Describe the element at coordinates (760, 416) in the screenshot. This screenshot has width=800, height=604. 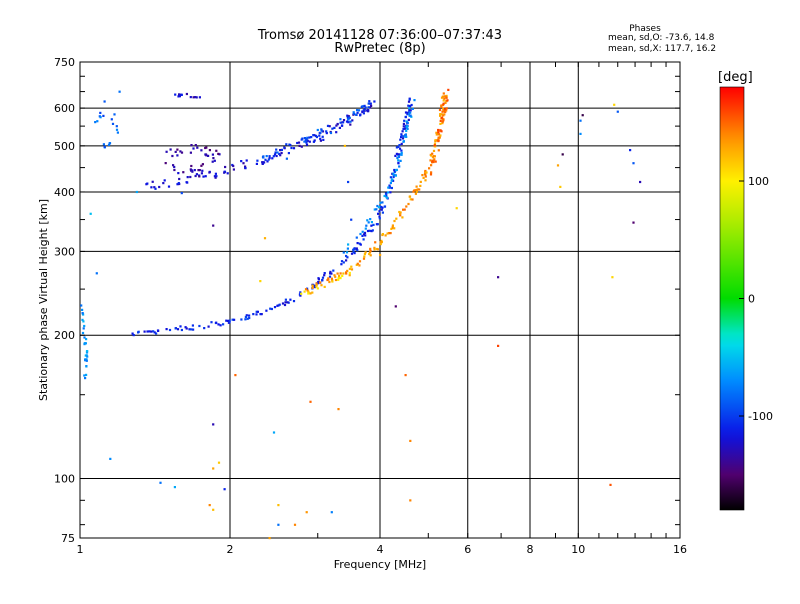
I see `colorbar-tick-label: -100` at that location.